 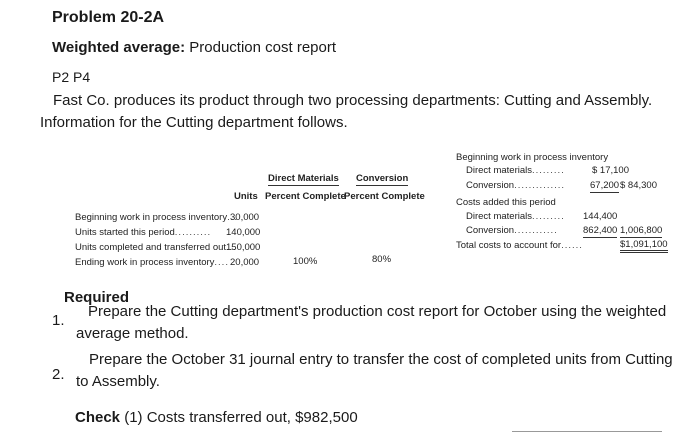 I want to click on required-item-2-number: 2., so click(x=58, y=374).